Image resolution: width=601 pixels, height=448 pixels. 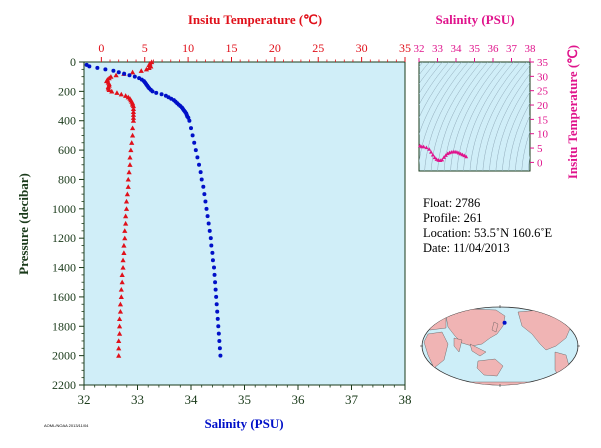 I want to click on salinity-tick-label: 38, so click(x=405, y=399).